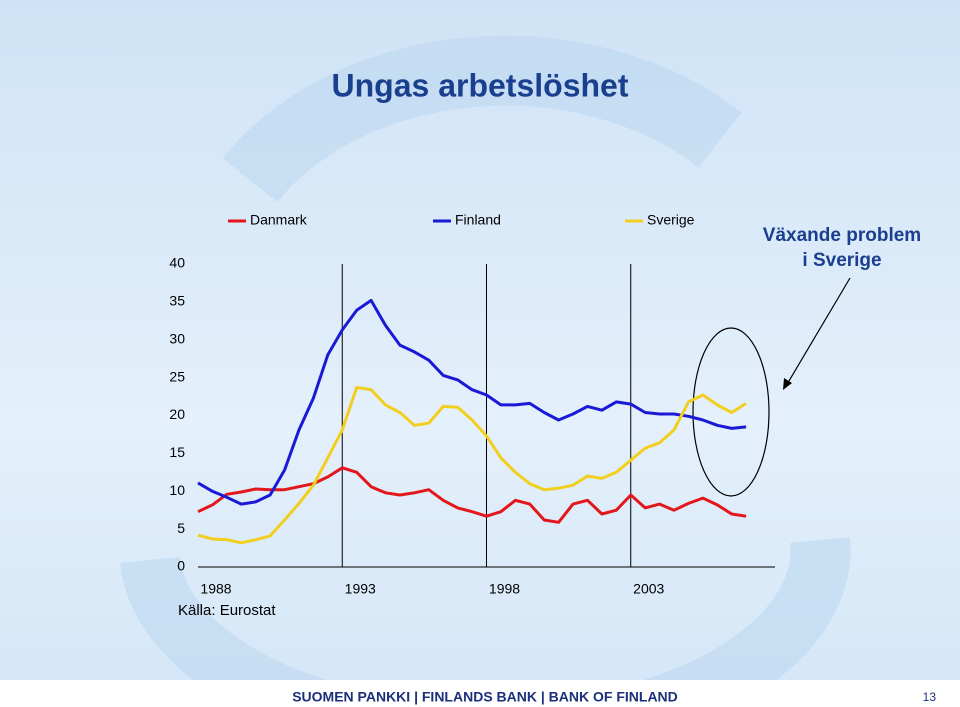  I want to click on y-tick-label: 20, so click(177, 414).